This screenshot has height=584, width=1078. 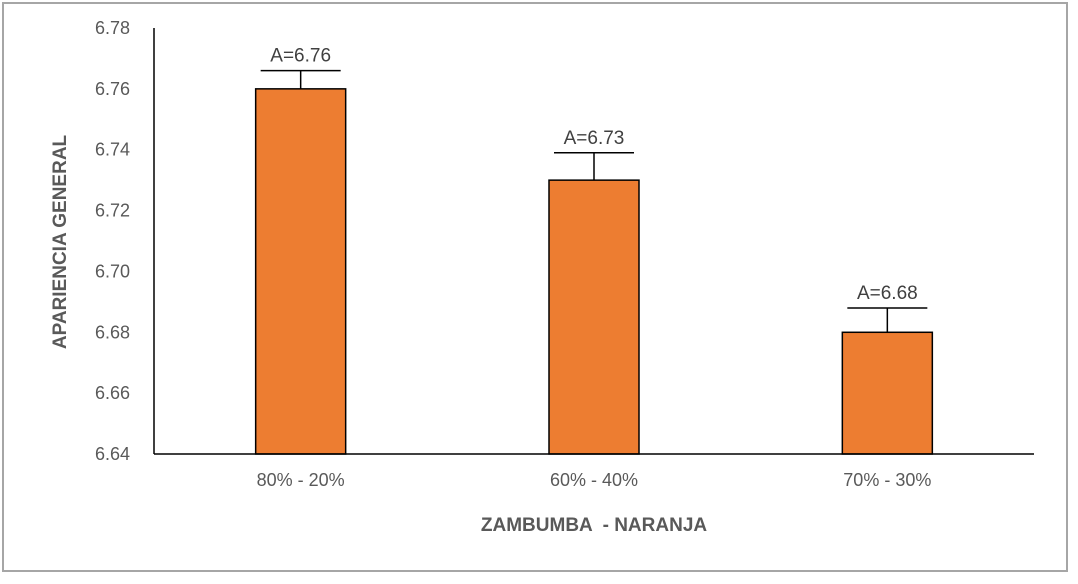 I want to click on data-label: A=6.73, so click(x=594, y=138).